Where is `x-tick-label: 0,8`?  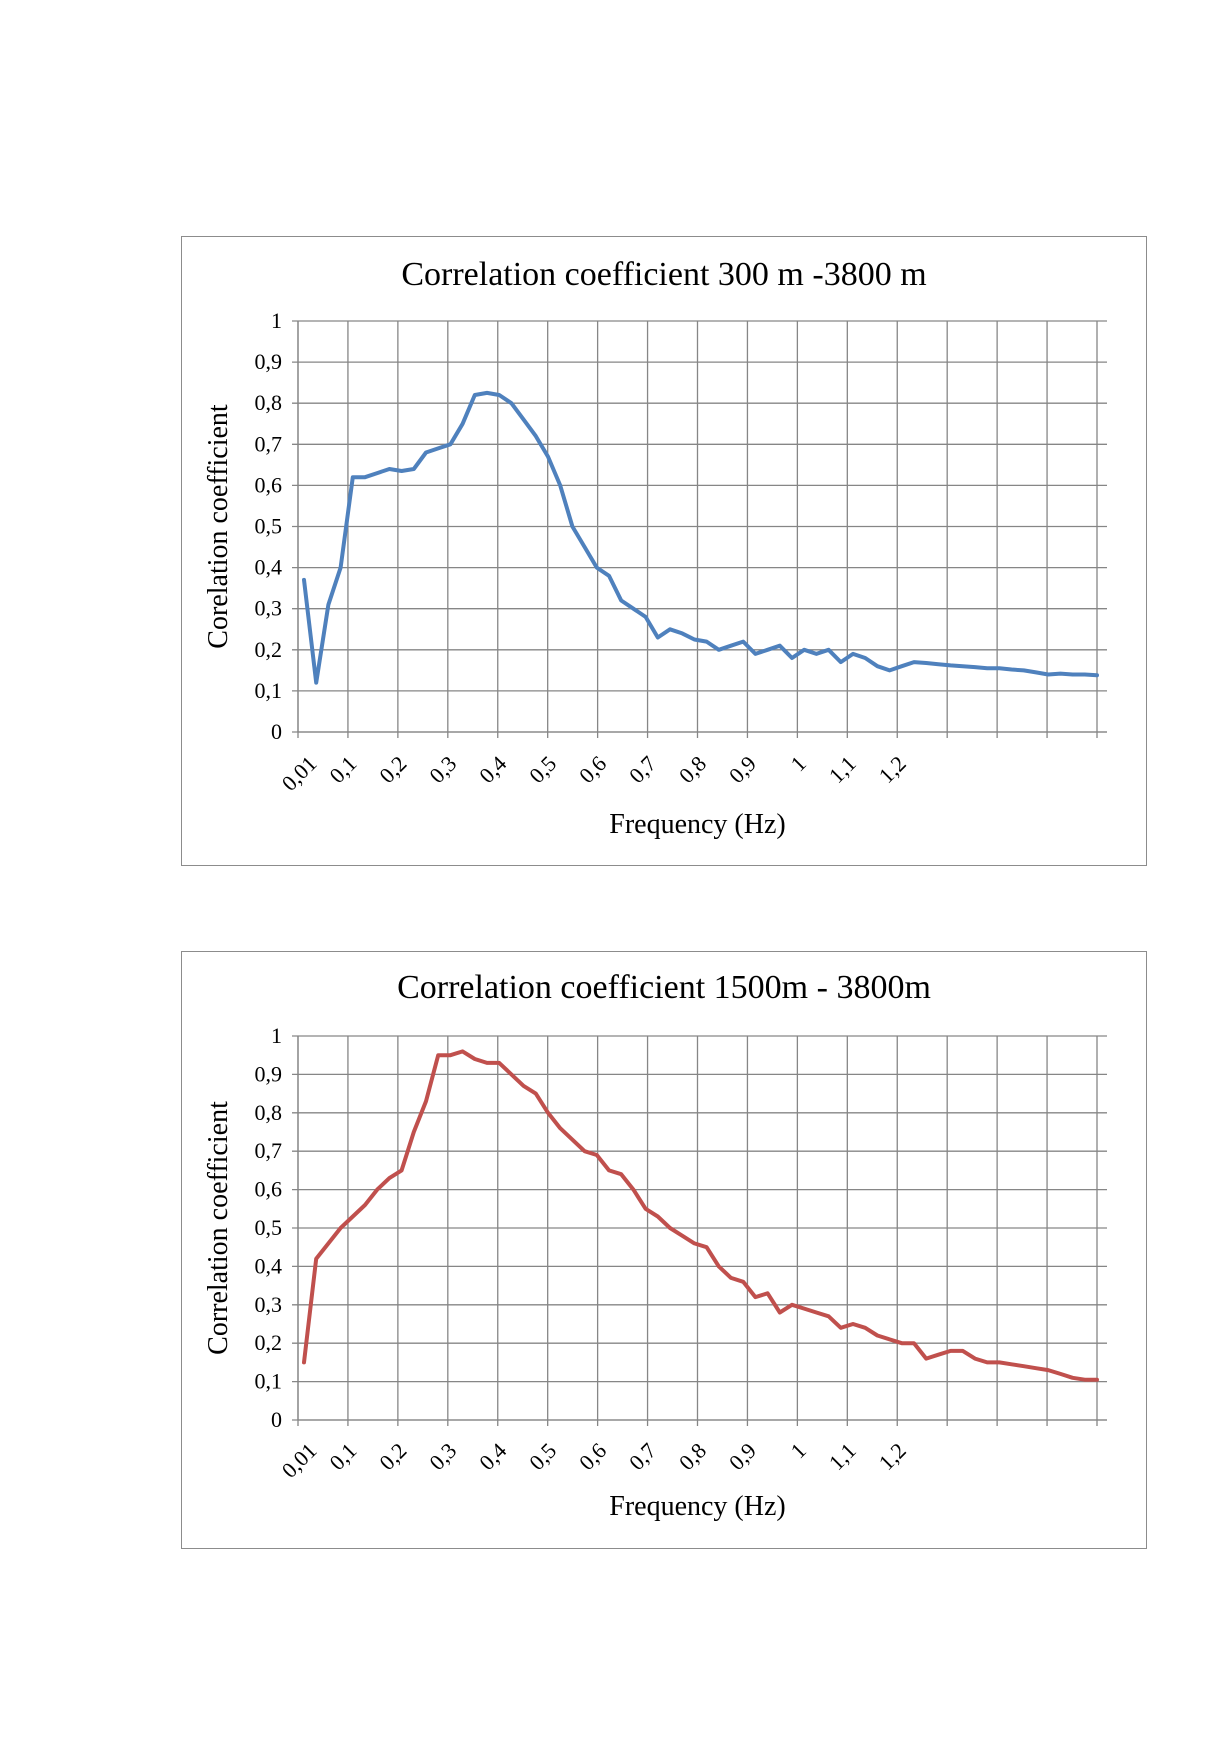 x-tick-label: 0,8 is located at coordinates (692, 769).